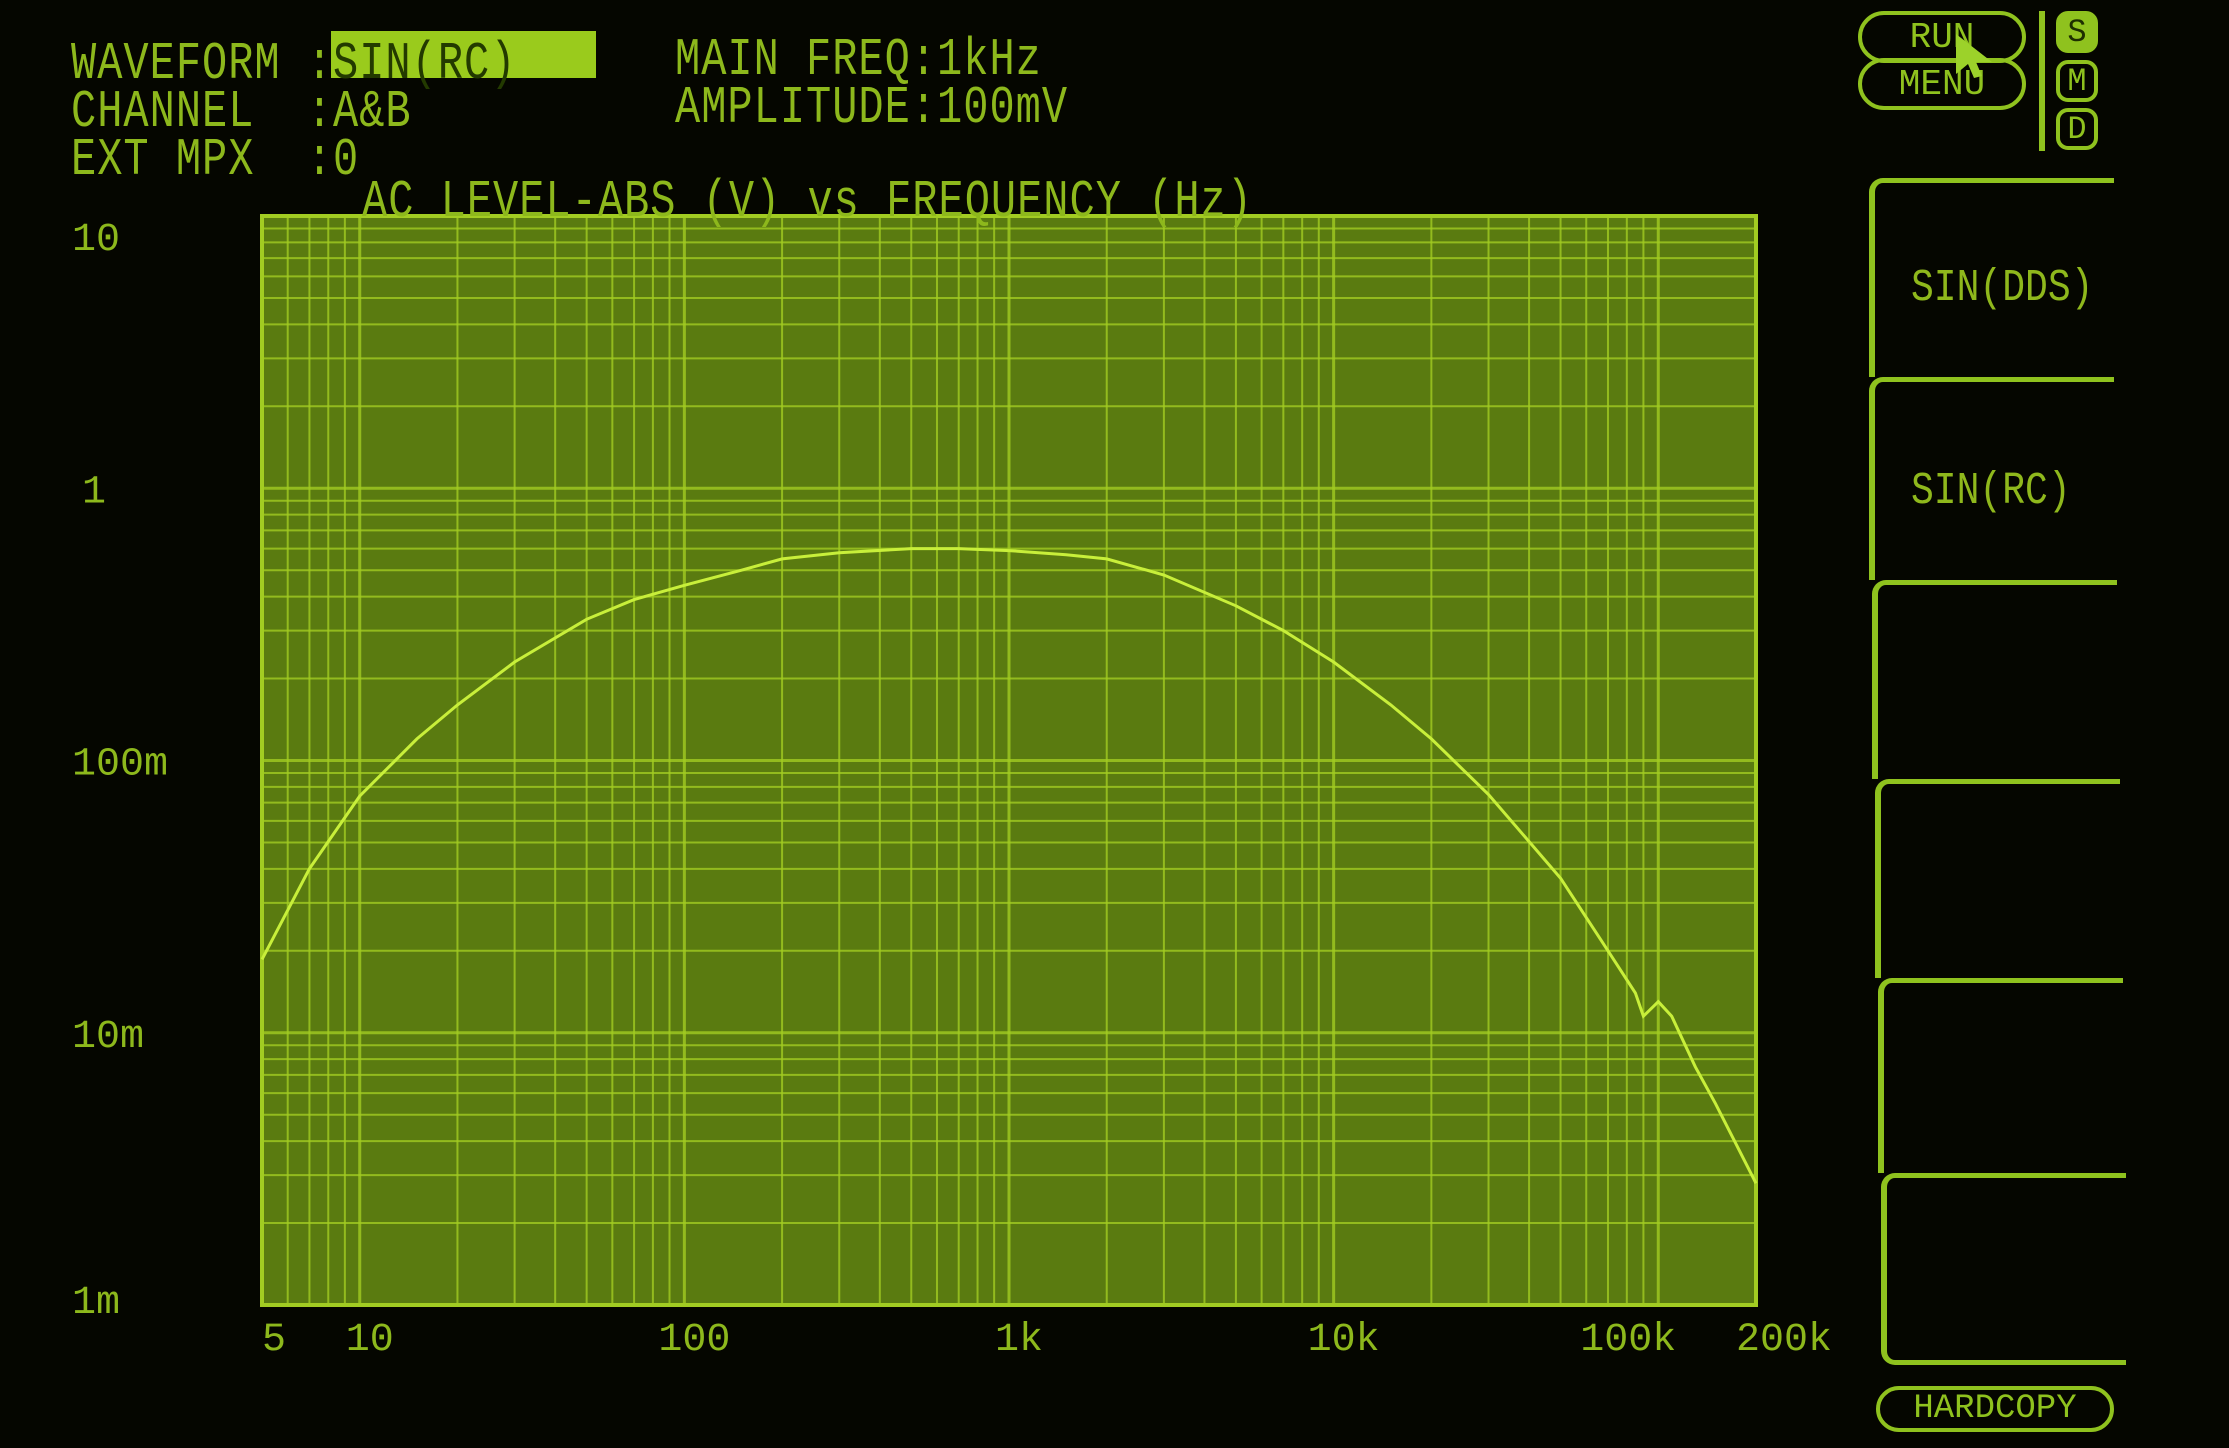 This screenshot has width=2229, height=1448. What do you see at coordinates (425, 64) in the screenshot?
I see `waveform-value: SIN(RC)` at bounding box center [425, 64].